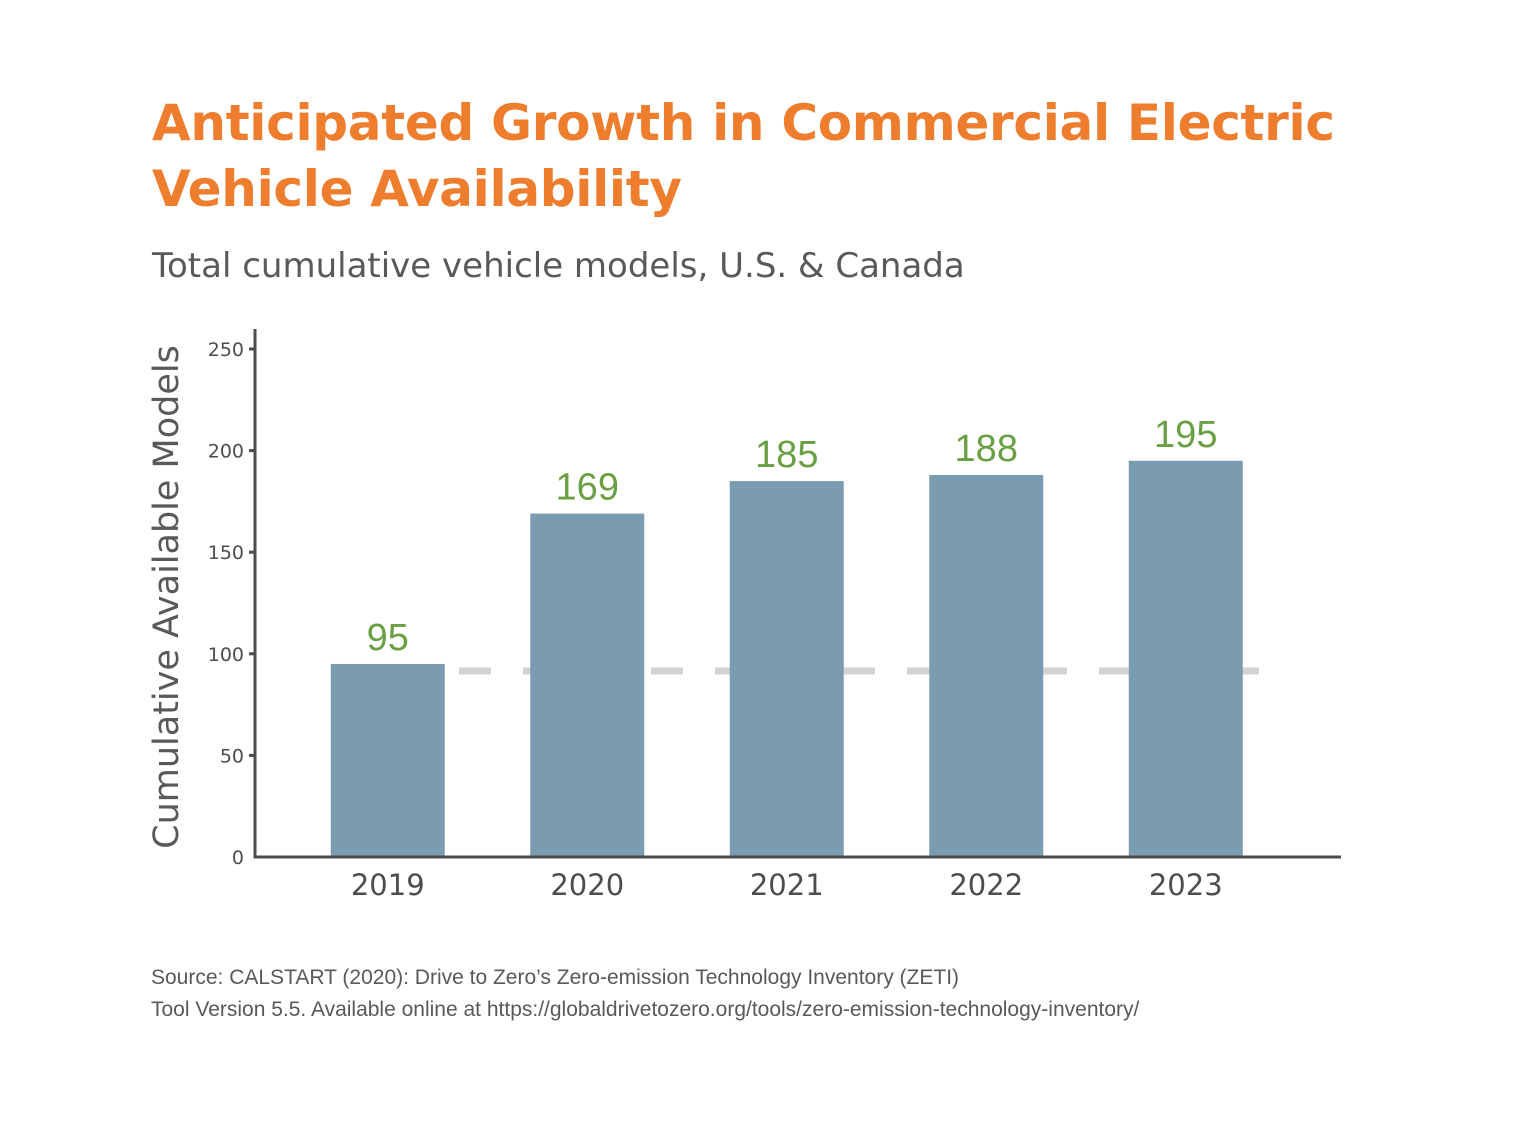  I want to click on bar-2019, so click(387, 760).